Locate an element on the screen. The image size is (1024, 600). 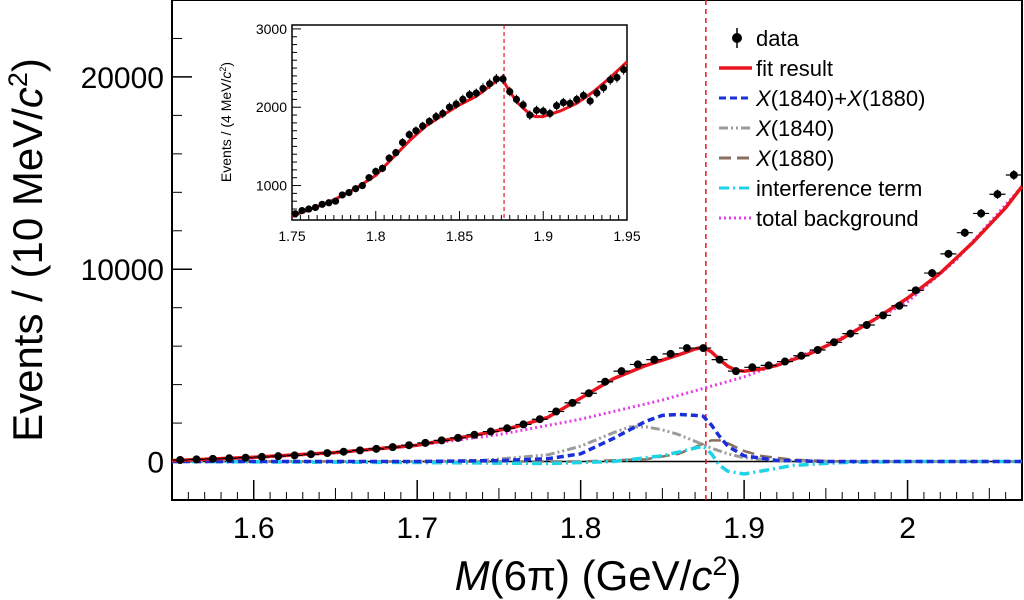
curve-x1880 is located at coordinates (597, 451).